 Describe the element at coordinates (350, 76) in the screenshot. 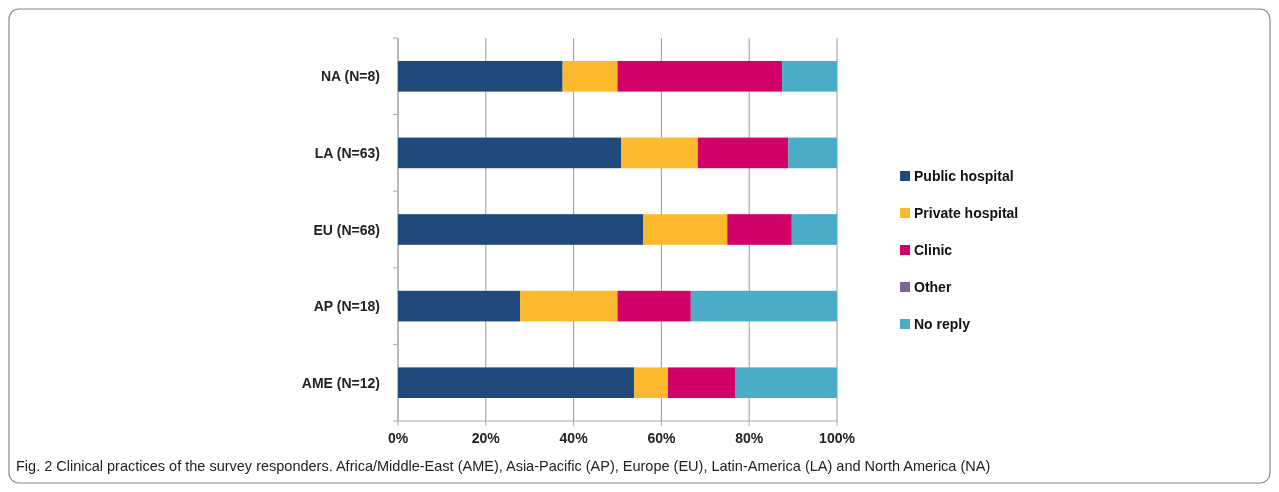

I see `y-tick-label: NA (N=8)` at that location.